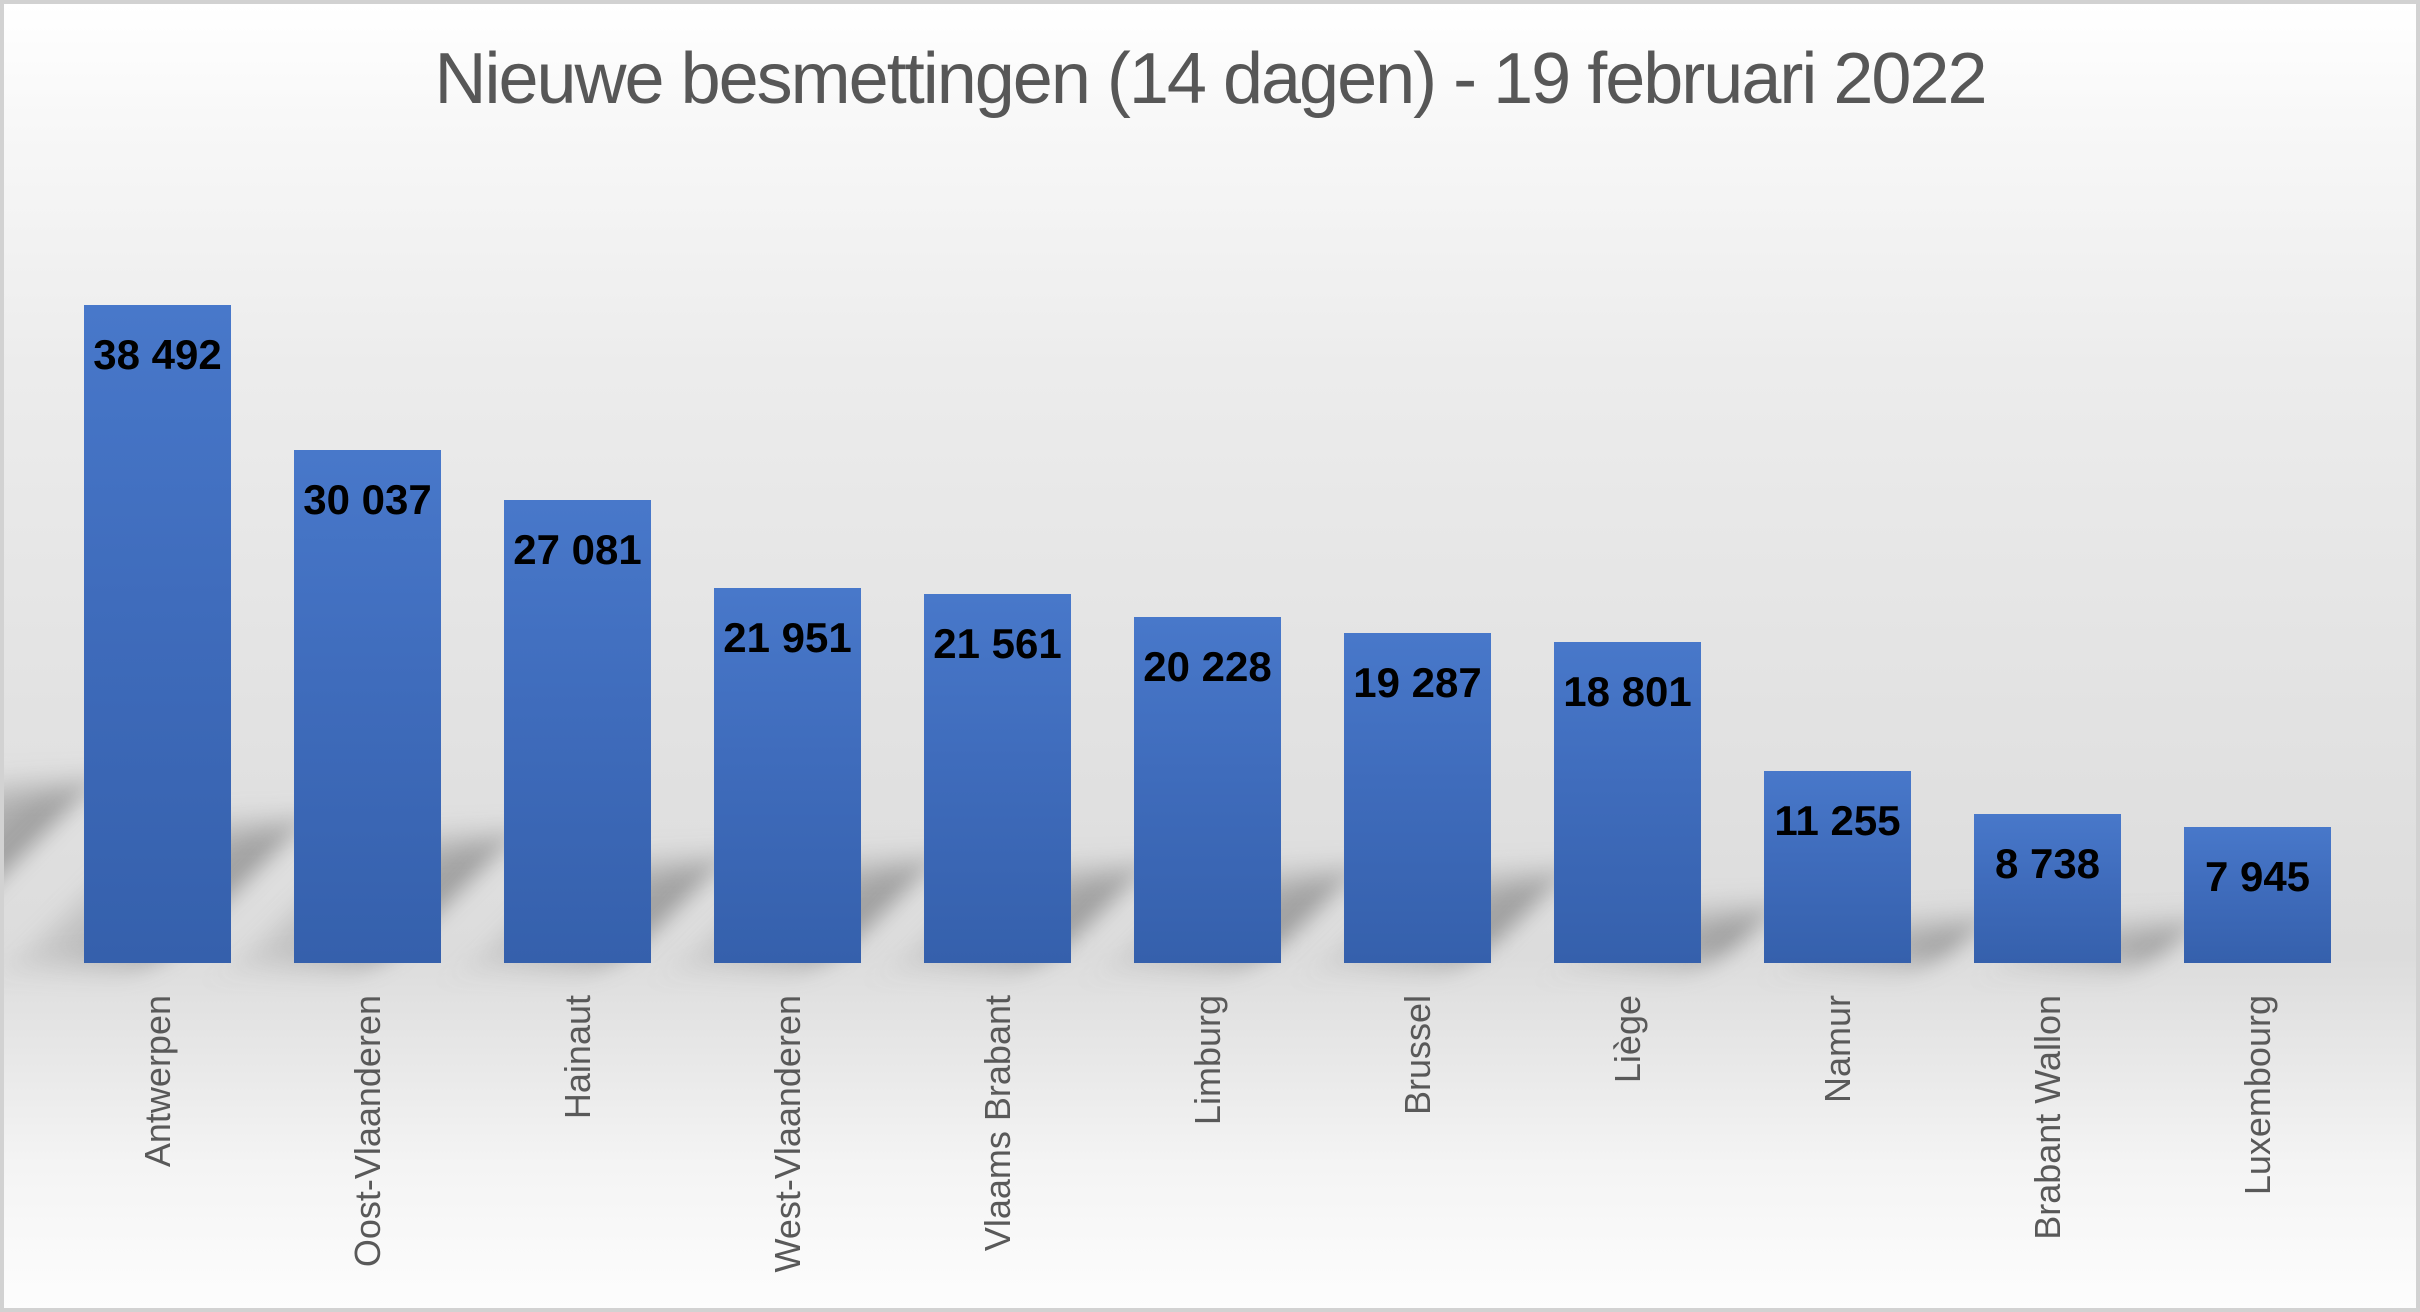 Image resolution: width=2420 pixels, height=1312 pixels. What do you see at coordinates (1417, 798) in the screenshot?
I see `bar-brussel: 19 287` at bounding box center [1417, 798].